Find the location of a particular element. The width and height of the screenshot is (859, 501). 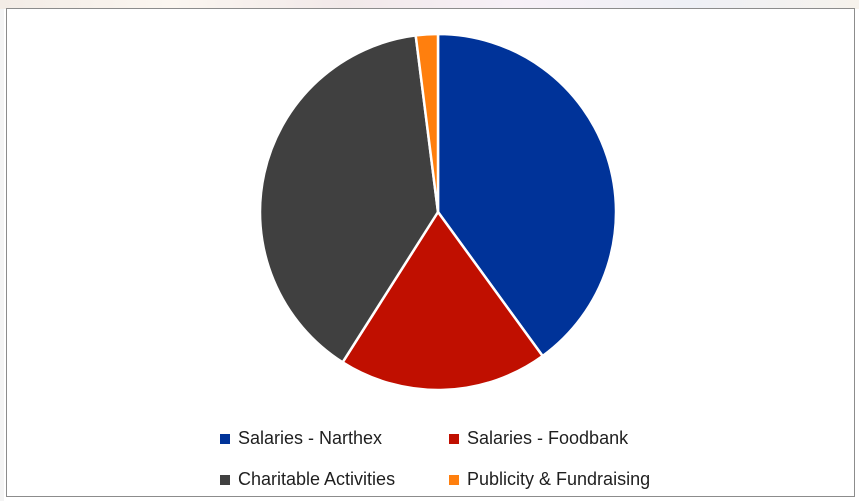

slice-salaries-narthex is located at coordinates (527, 195).